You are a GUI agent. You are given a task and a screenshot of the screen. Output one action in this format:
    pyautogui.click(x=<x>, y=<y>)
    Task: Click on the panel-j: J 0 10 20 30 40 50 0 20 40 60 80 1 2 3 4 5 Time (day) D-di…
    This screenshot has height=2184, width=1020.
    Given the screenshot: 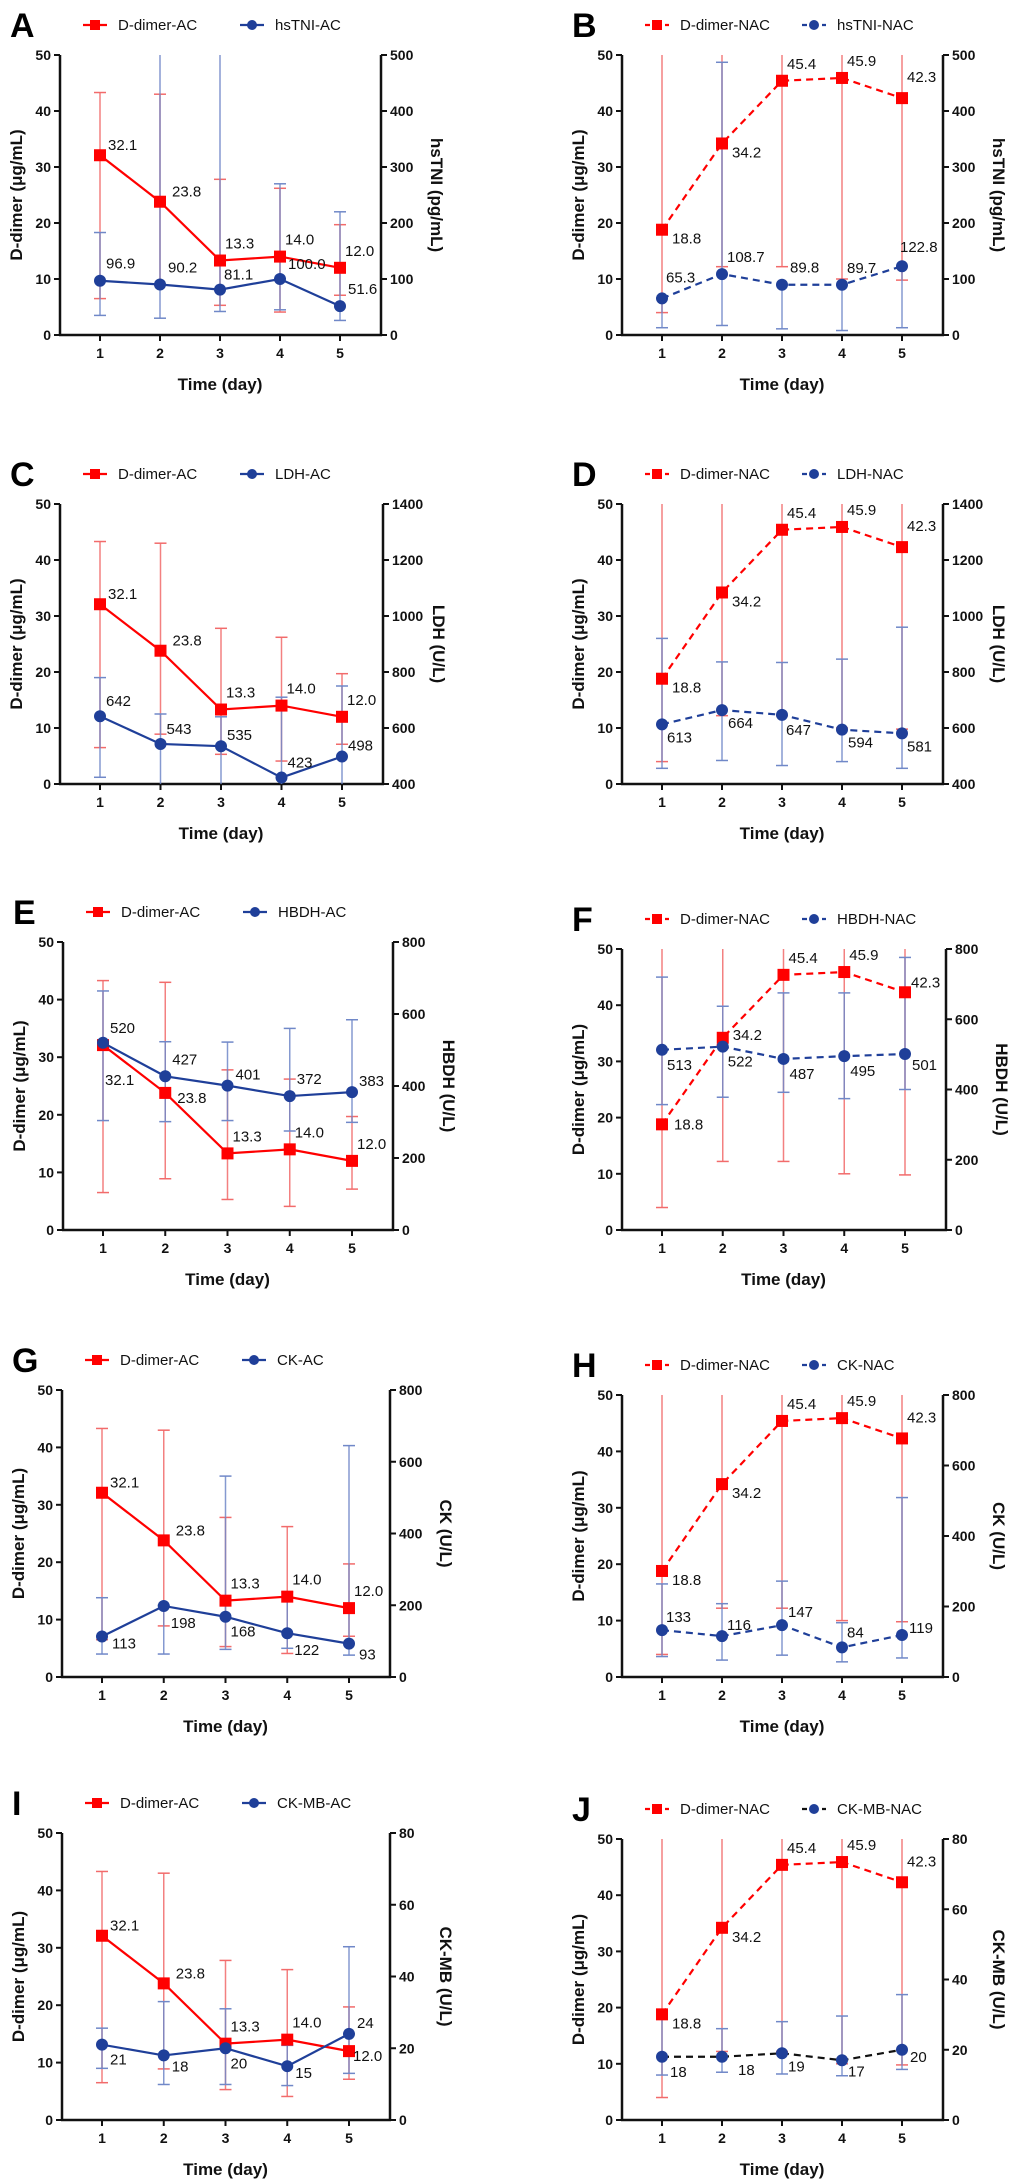 What is the action you would take?
    pyautogui.click(x=788, y=1985)
    